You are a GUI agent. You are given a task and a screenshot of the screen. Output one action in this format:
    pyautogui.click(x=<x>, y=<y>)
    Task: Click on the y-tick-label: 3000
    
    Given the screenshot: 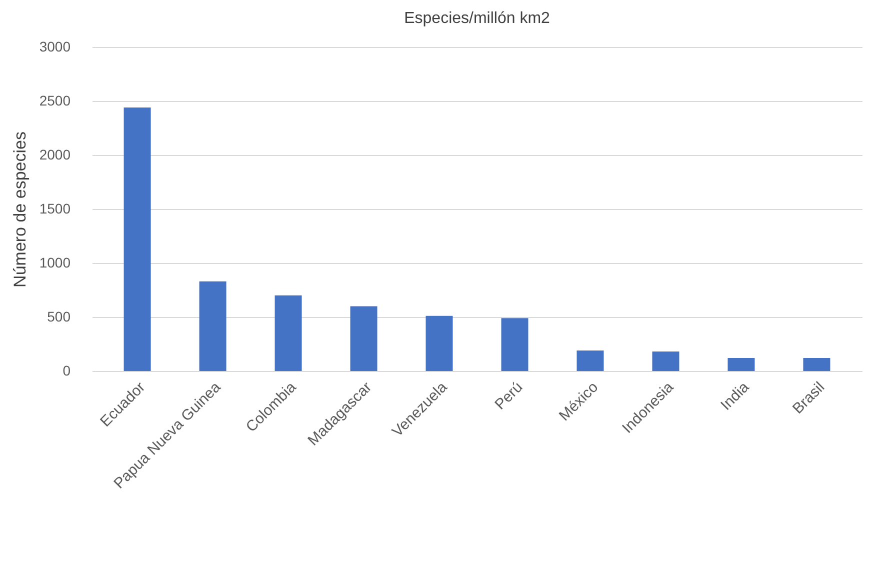 What is the action you would take?
    pyautogui.click(x=55, y=46)
    